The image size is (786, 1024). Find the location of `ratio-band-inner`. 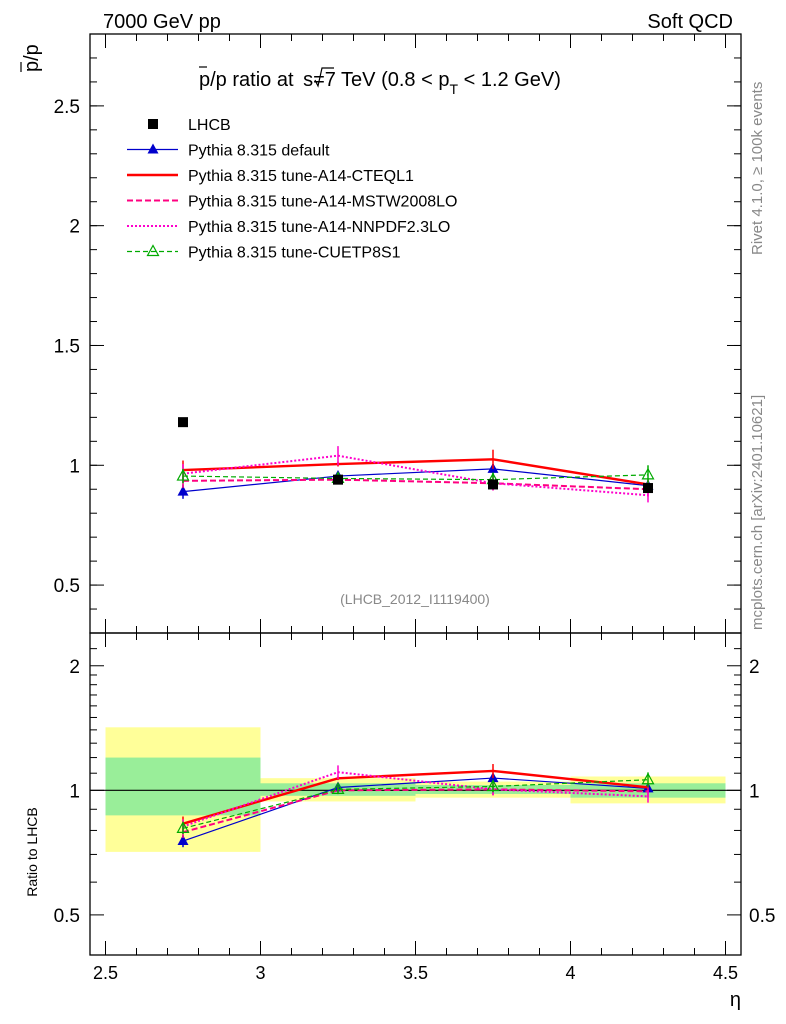

ratio-band-inner is located at coordinates (183, 786).